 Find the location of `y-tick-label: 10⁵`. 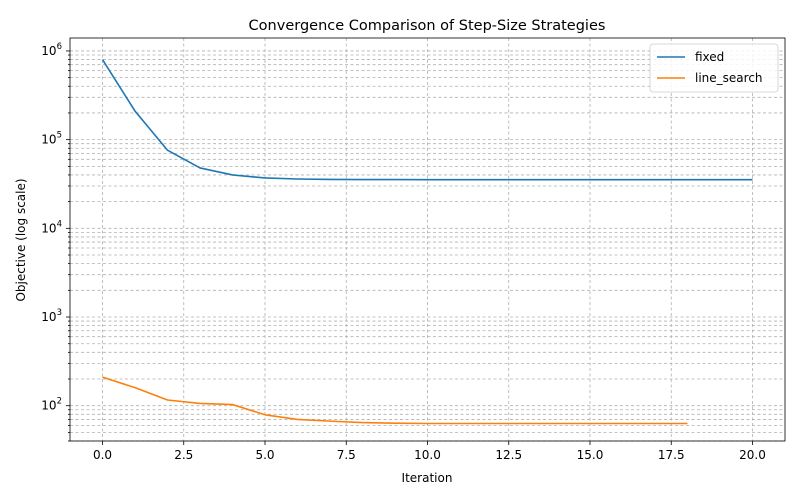

y-tick-label: 10⁵ is located at coordinates (51, 139).